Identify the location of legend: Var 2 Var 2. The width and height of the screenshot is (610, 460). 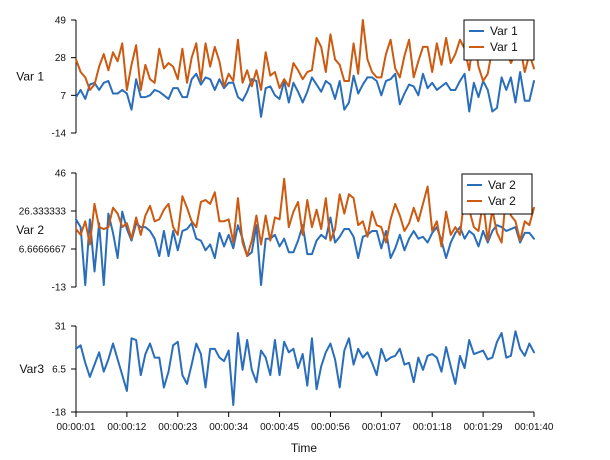
(497, 194).